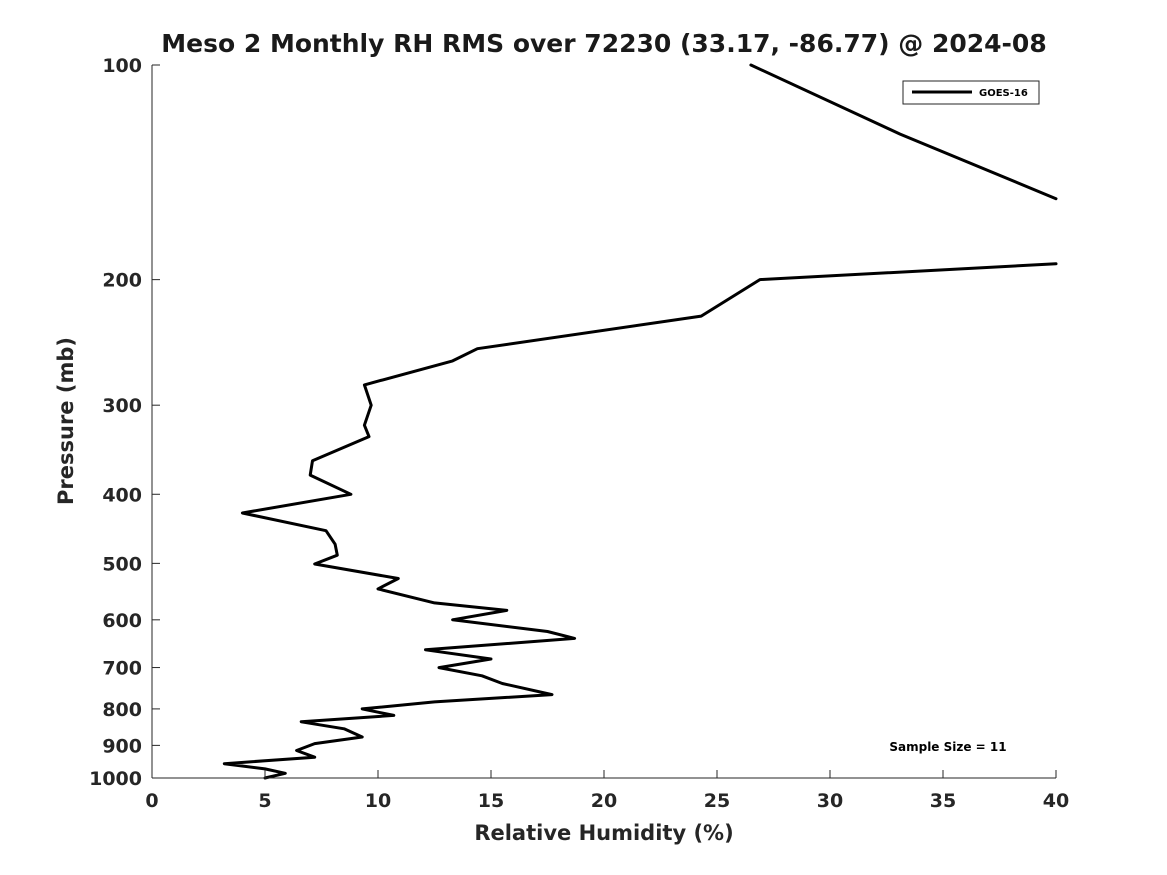 The image size is (1167, 875). I want to click on x-tick-label-20: 20, so click(604, 801).